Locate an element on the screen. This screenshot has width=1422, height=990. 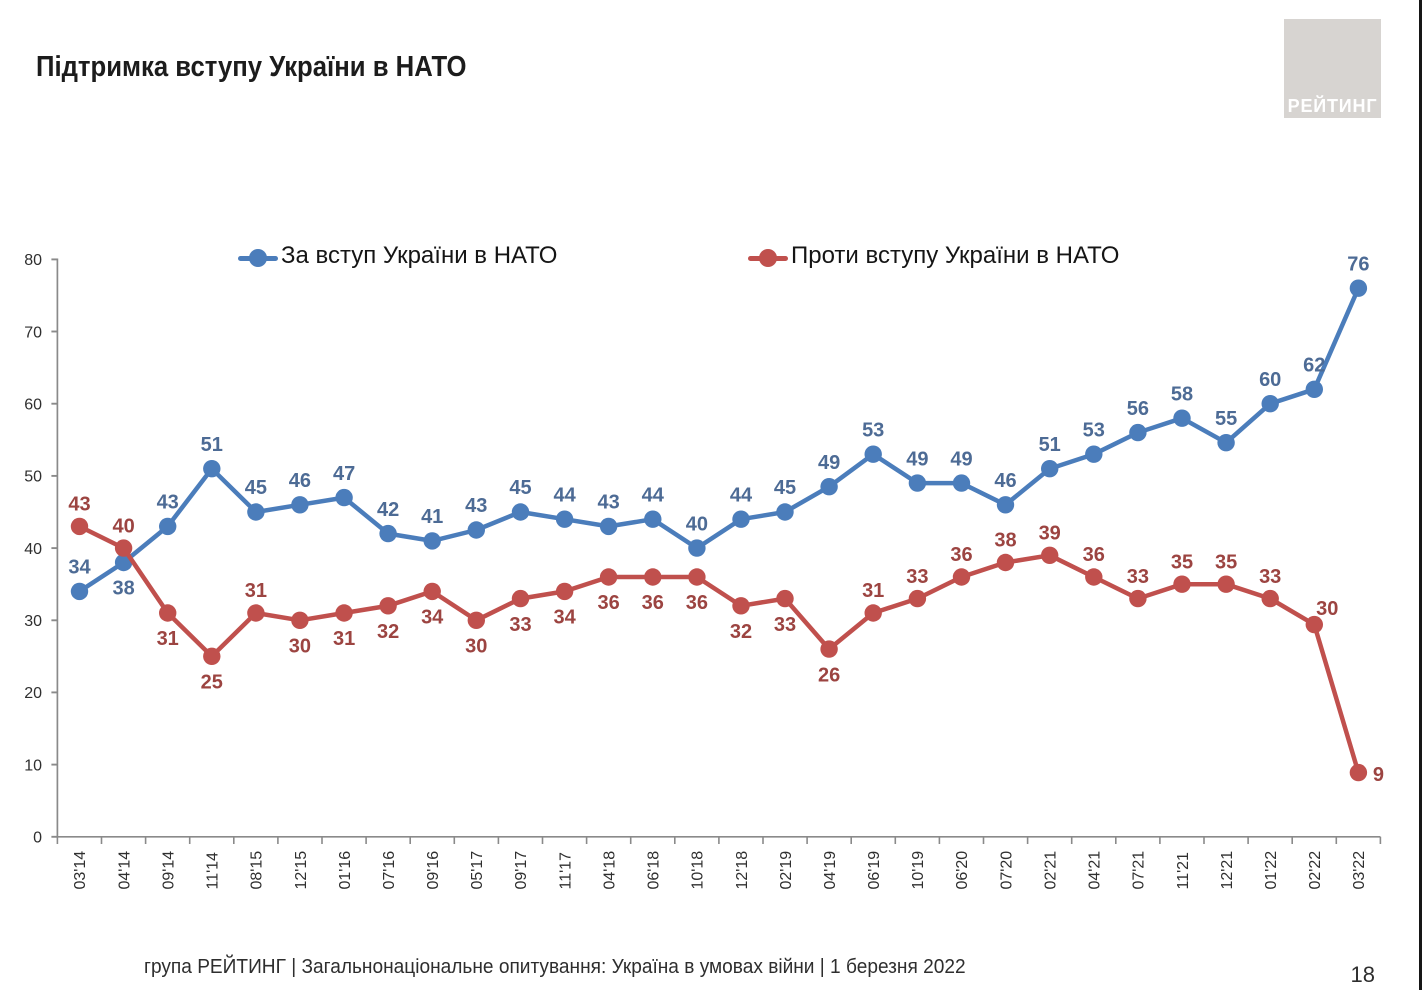
svg-text: 62 is located at coordinates (1314, 366).